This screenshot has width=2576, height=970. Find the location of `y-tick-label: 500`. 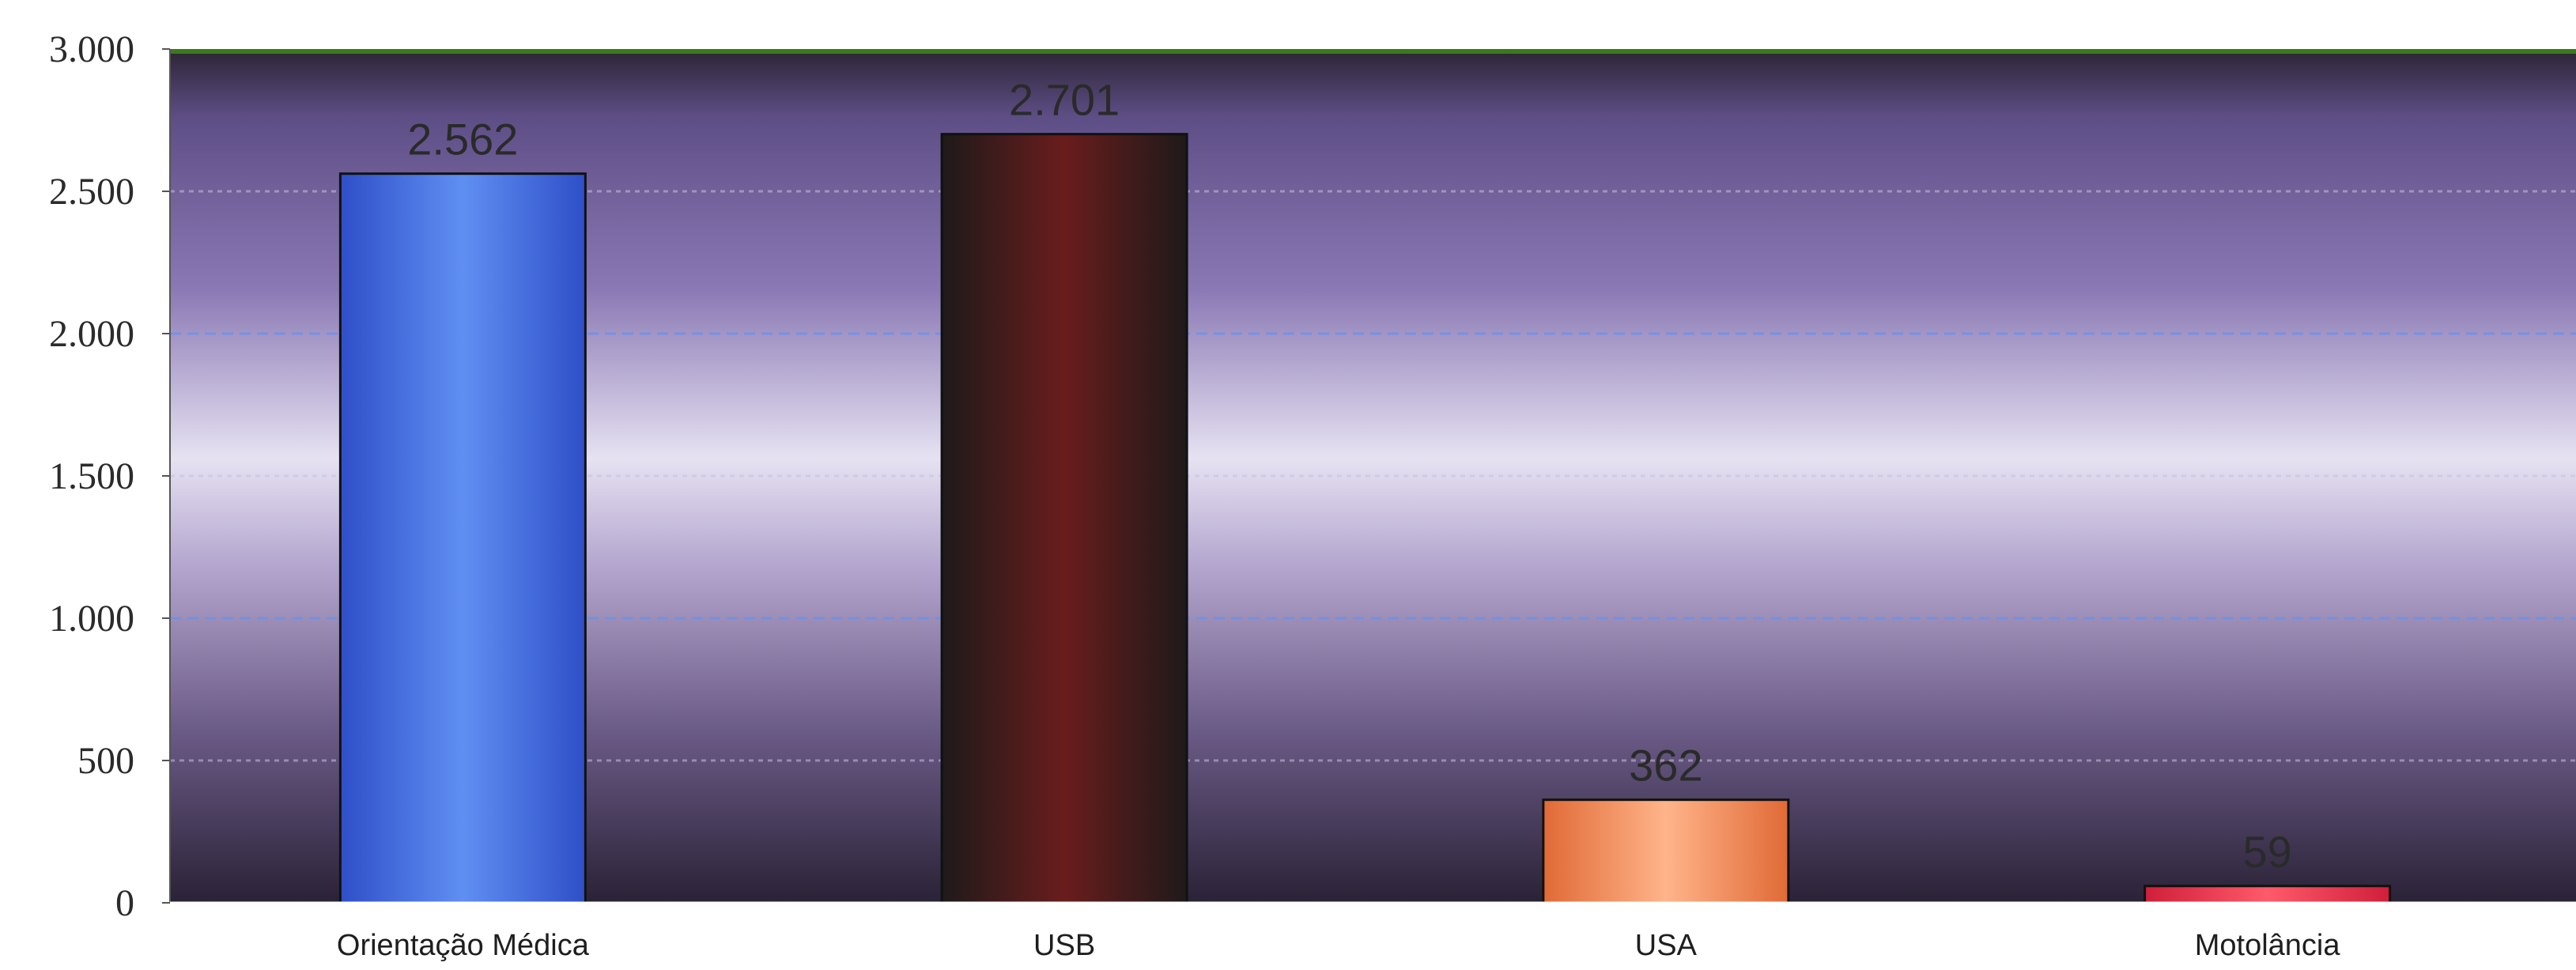

y-tick-label: 500 is located at coordinates (106, 761).